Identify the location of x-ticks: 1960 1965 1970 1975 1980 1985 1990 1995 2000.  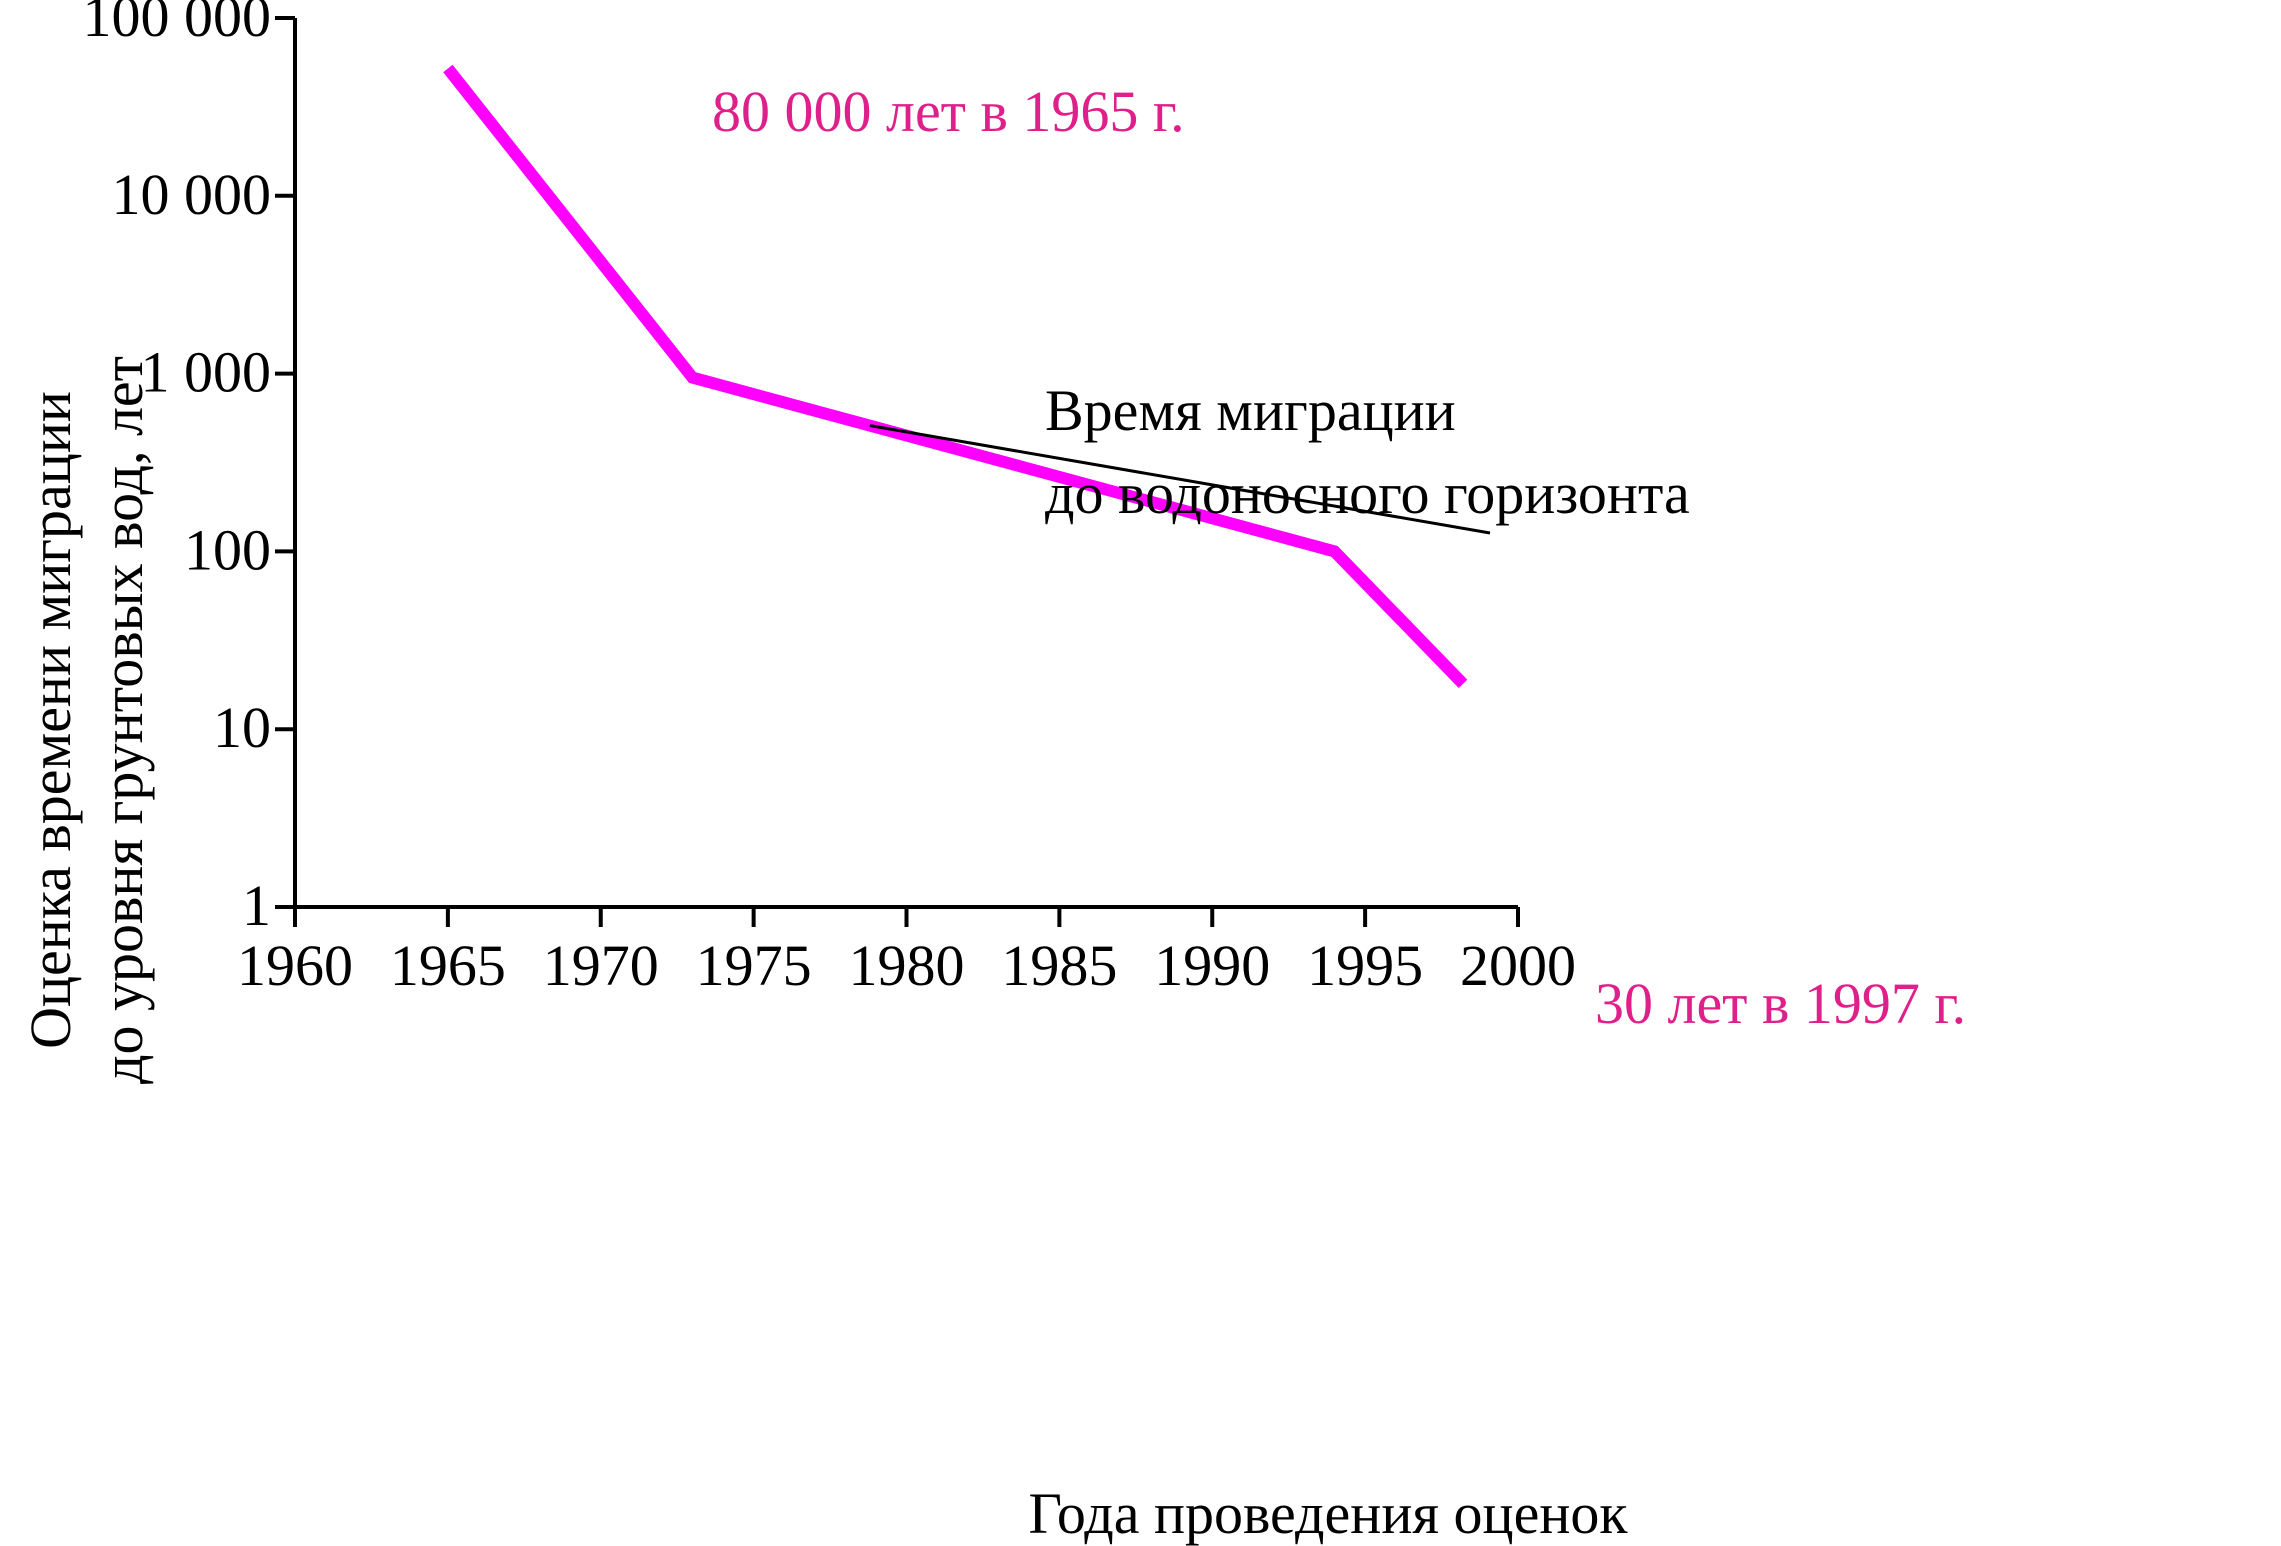
(906, 952).